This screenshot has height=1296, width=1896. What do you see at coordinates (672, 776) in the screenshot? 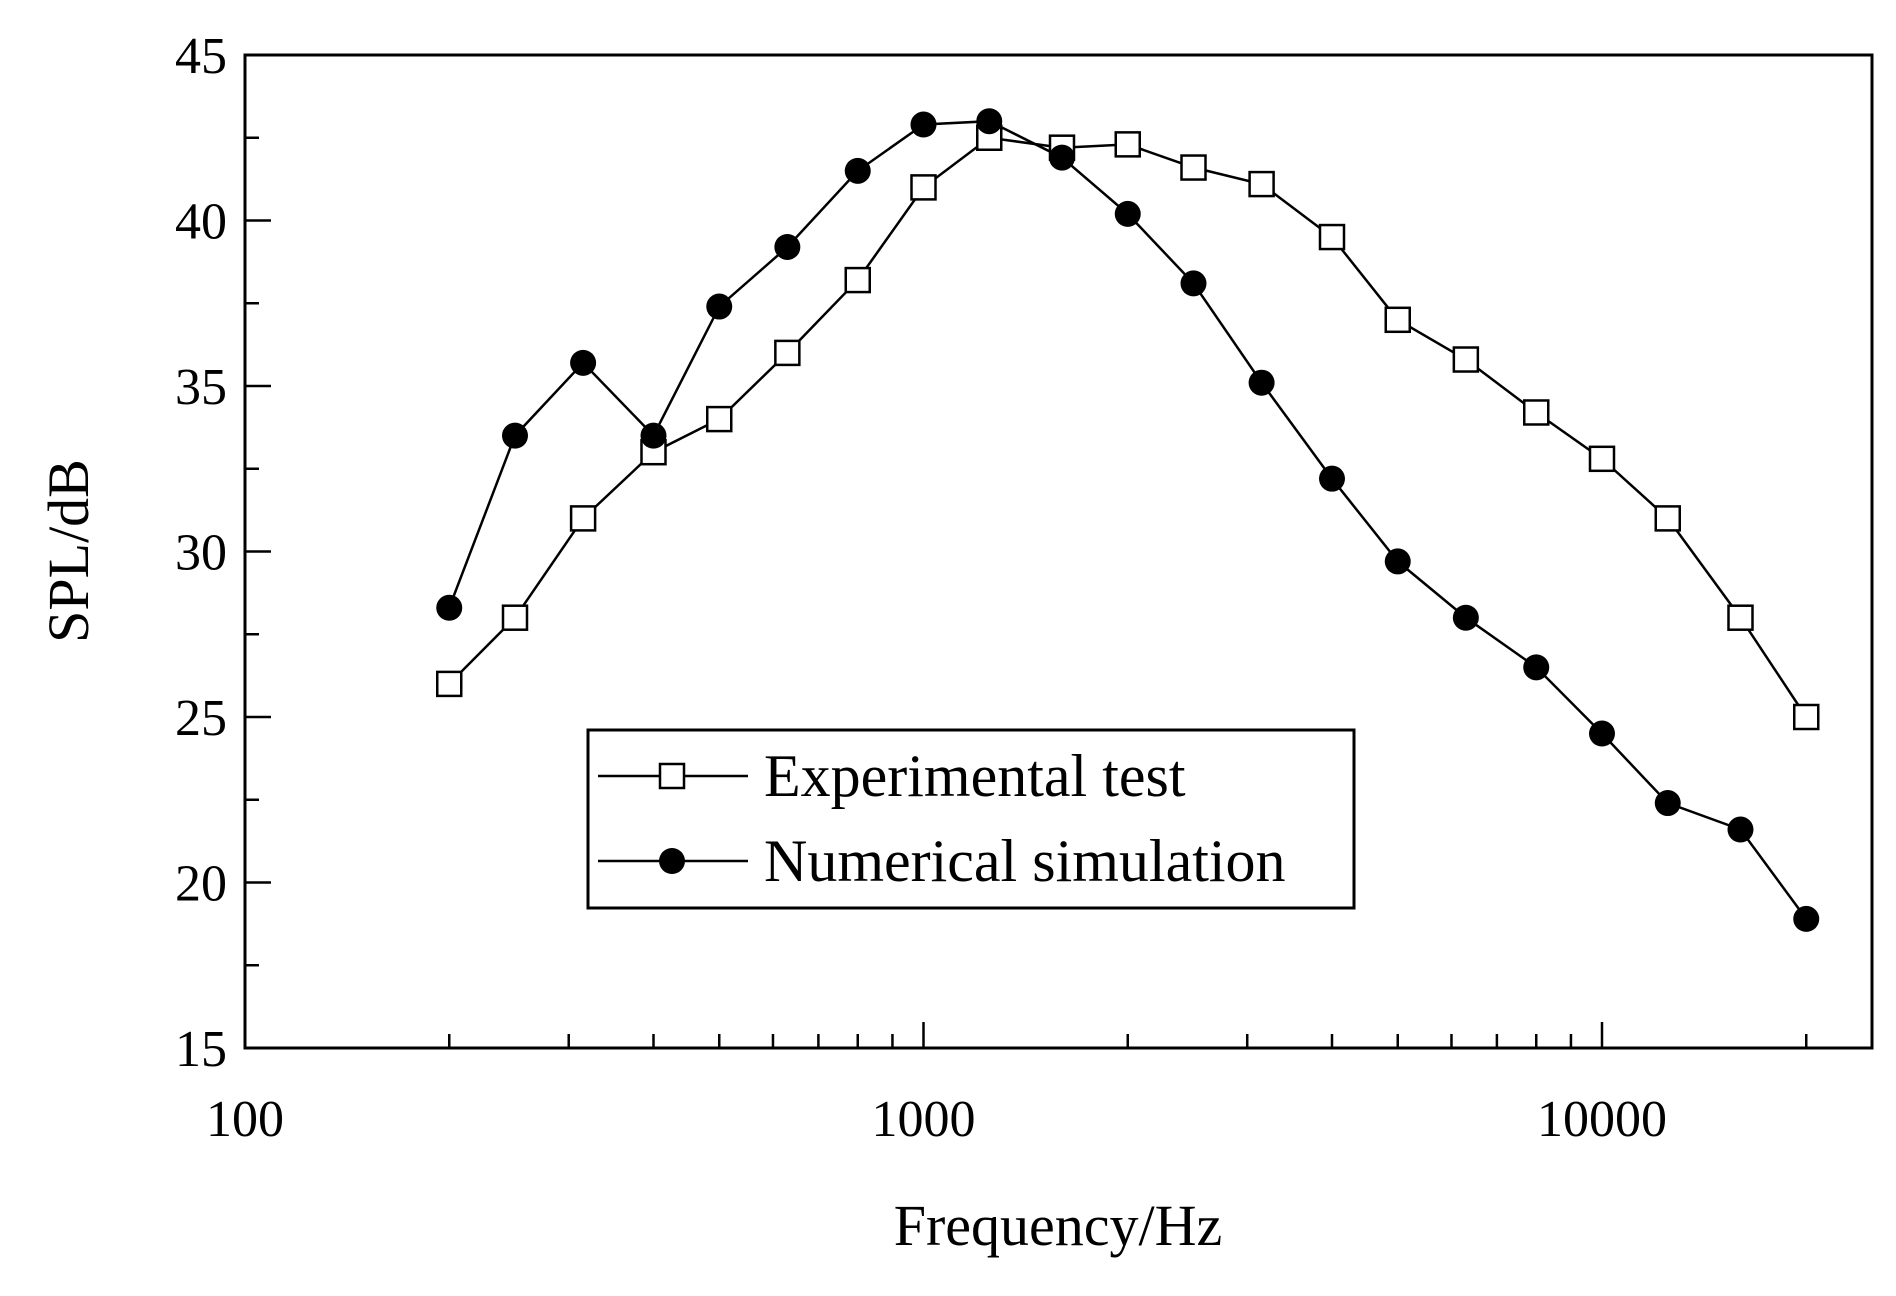
I see `legend-marker-experimental` at bounding box center [672, 776].